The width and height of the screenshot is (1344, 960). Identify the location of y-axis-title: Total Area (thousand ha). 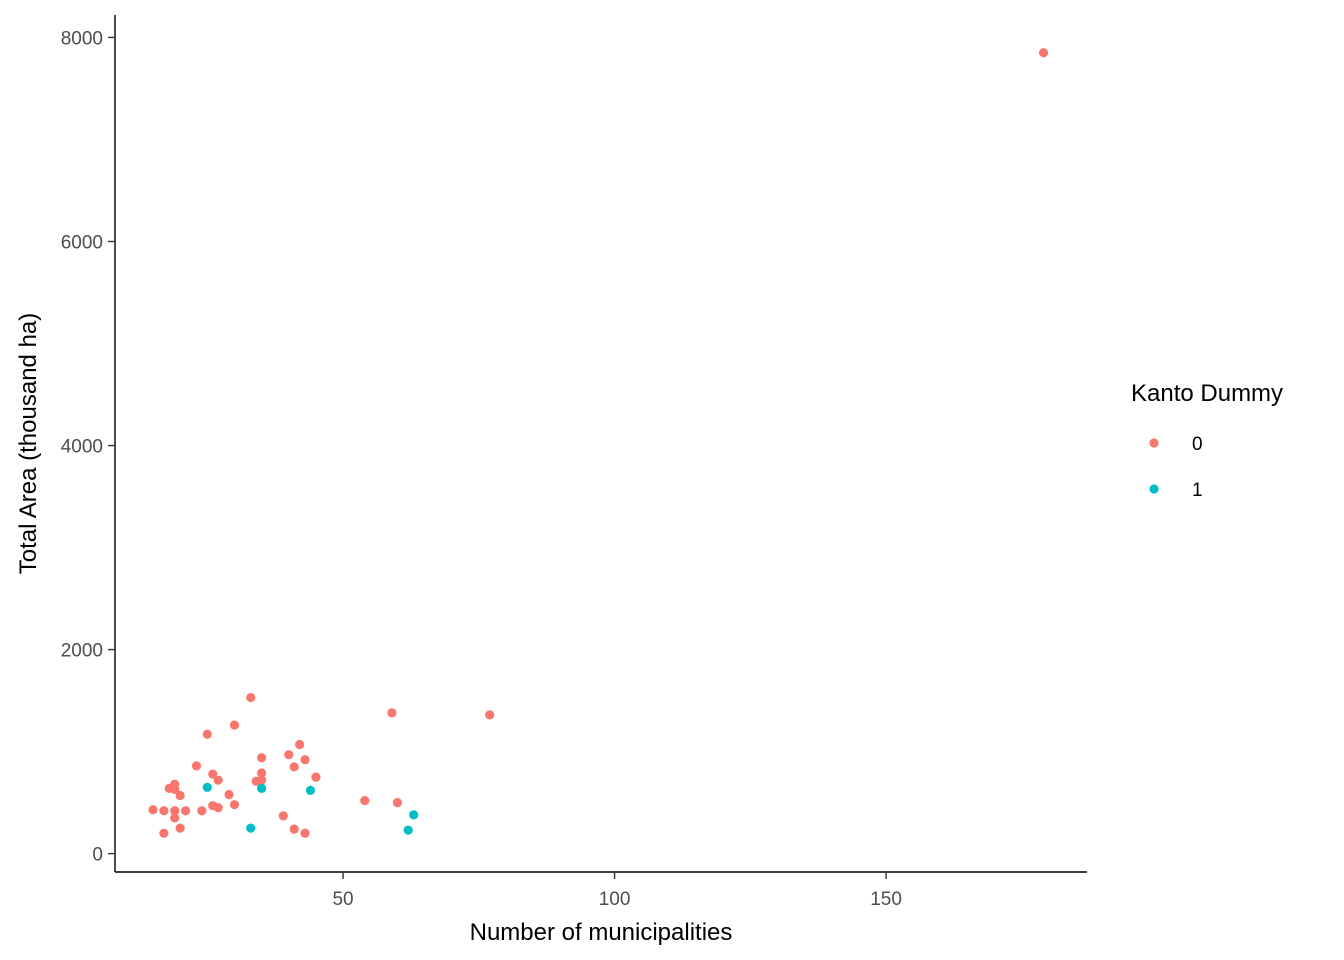
(28, 444).